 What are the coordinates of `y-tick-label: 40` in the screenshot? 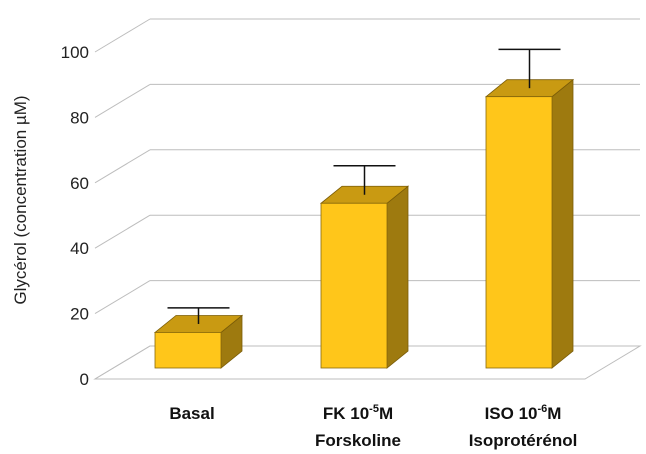 It's located at (79, 248).